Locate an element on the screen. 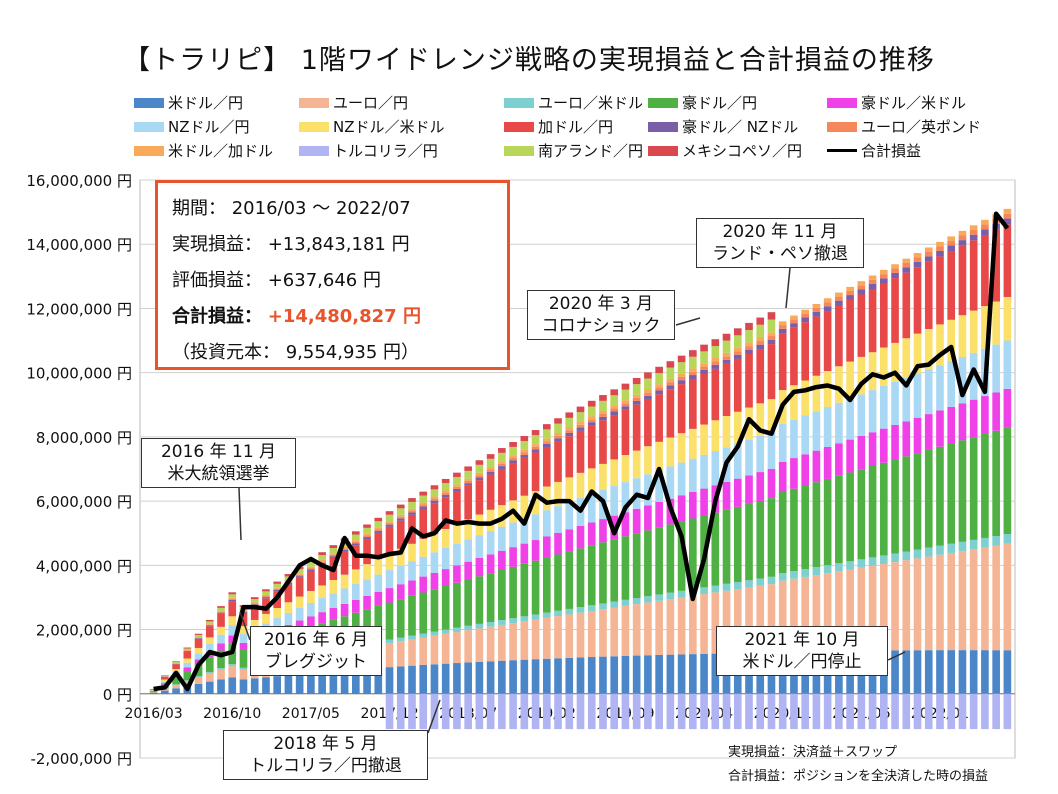 The width and height of the screenshot is (1058, 794). legend-label: トルコリラ／円 is located at coordinates (385, 151).